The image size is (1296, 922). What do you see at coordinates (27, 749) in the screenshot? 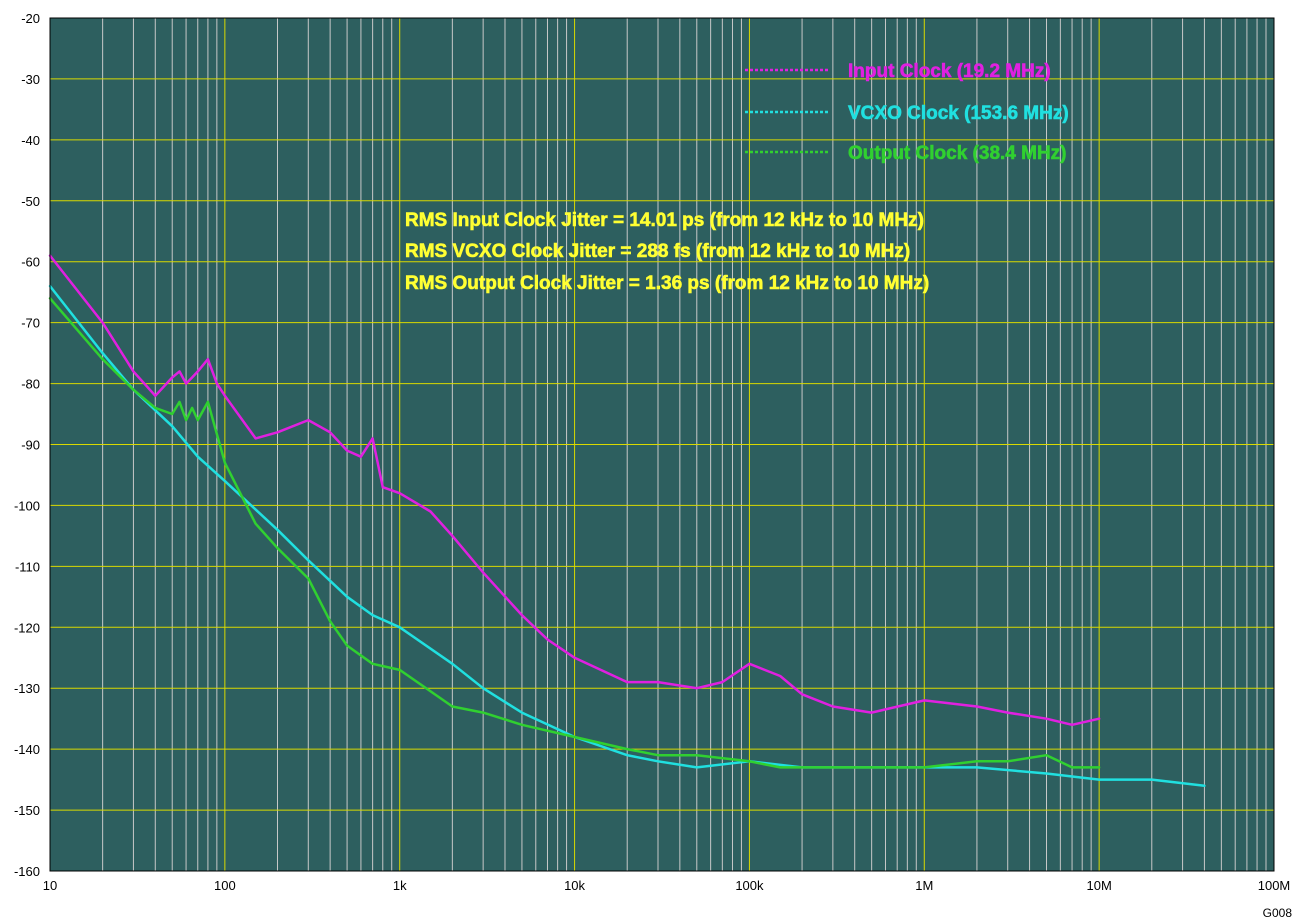
I see `y-tick-label: -140` at bounding box center [27, 749].